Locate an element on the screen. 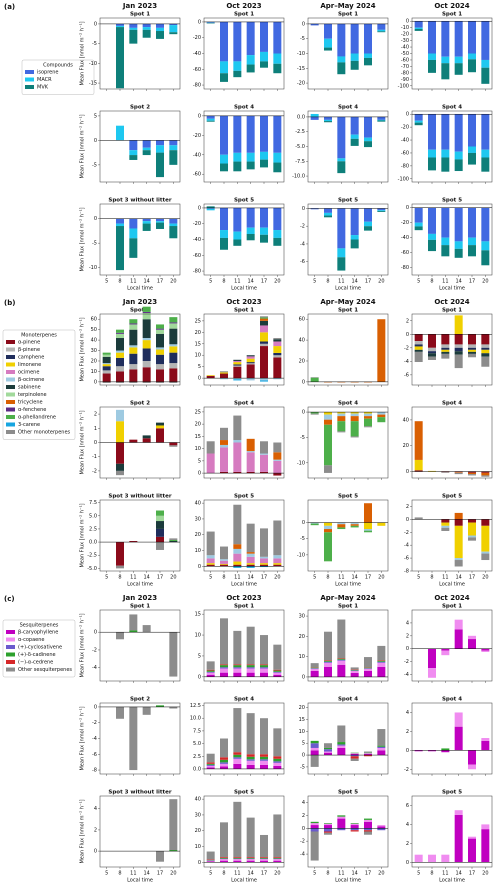 Image resolution: width=500 pixels, height=884 pixels. x-tick-label: 11 is located at coordinates (341, 282).